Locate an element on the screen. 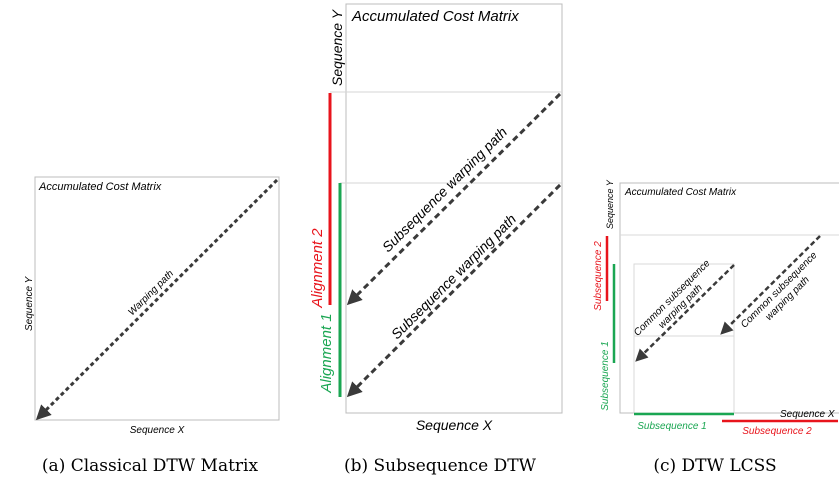 The height and width of the screenshot is (486, 840). panel-c-caption: (c) DTW LCSS is located at coordinates (714, 466).